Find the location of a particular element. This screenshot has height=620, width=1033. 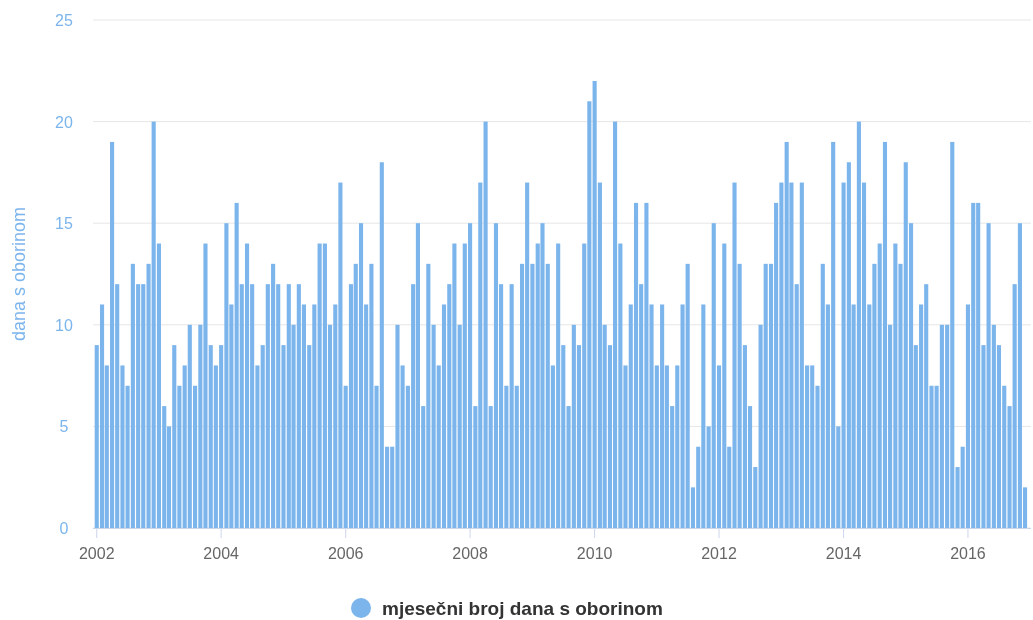

y-tick-label: 0 is located at coordinates (64, 528).